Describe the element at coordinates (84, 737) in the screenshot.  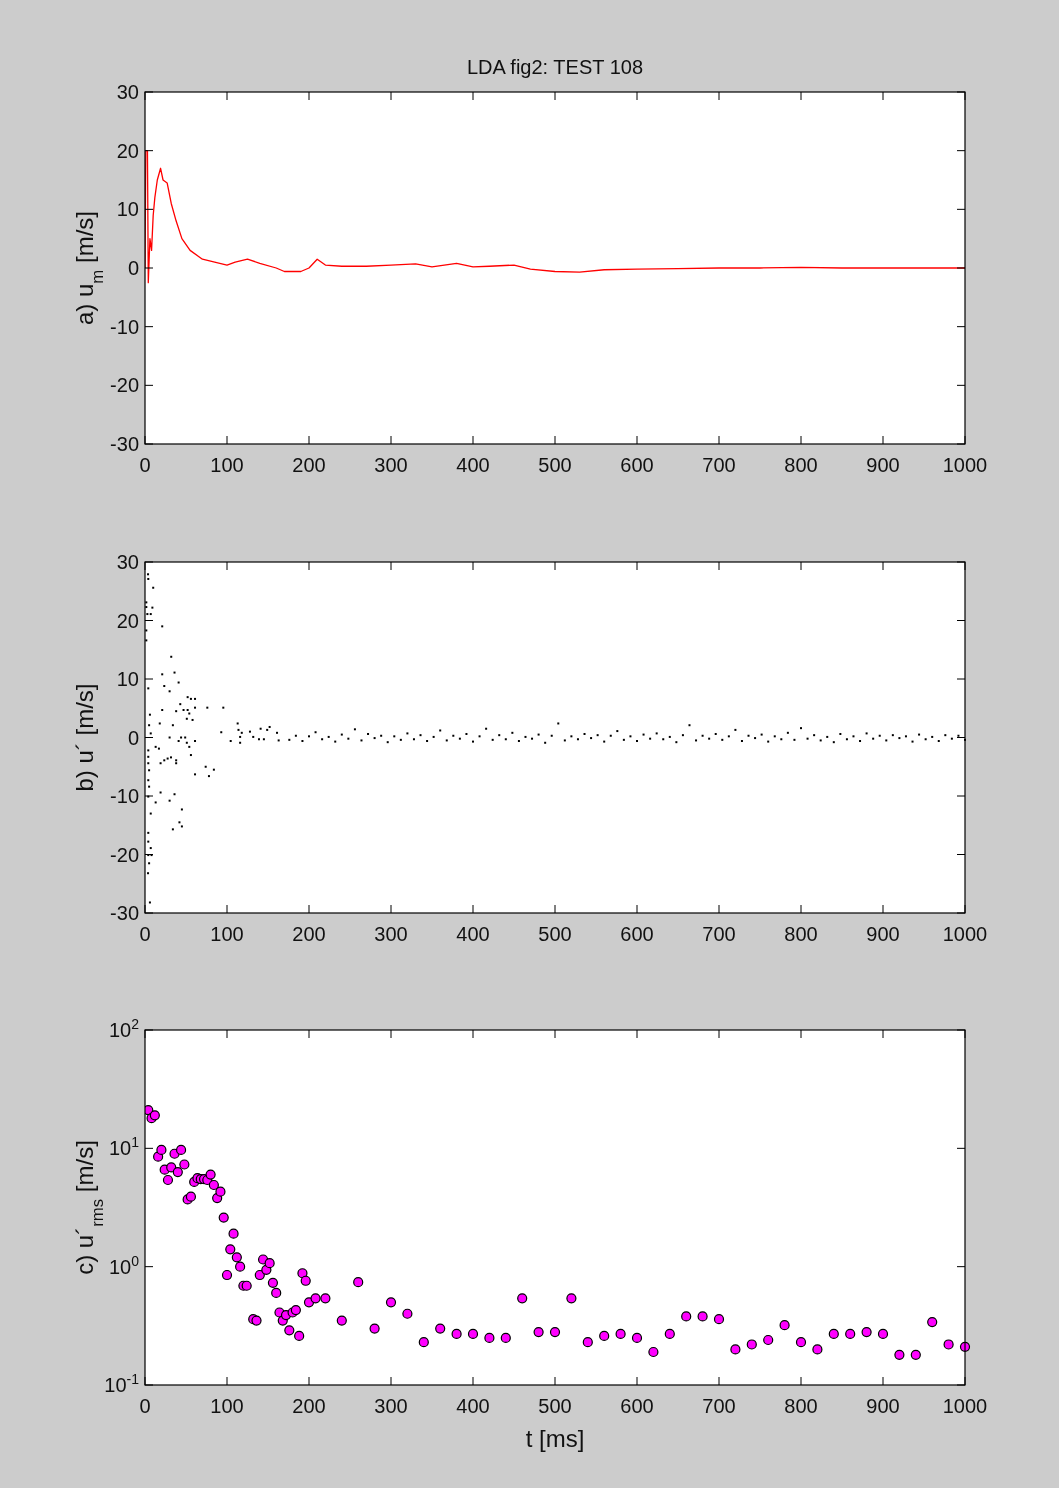
I see `y-axis-title: b) u´ [m/s]` at that location.